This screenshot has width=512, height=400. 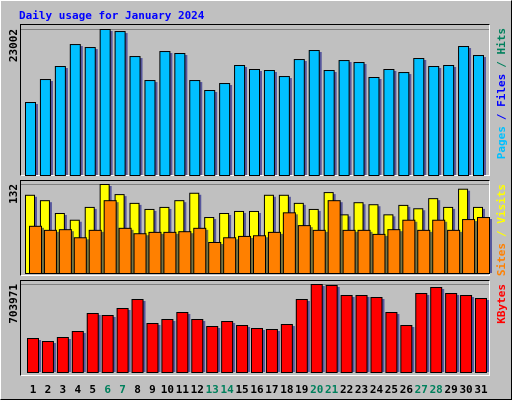 I want to click on legend-entry: / Files, so click(x=501, y=97).